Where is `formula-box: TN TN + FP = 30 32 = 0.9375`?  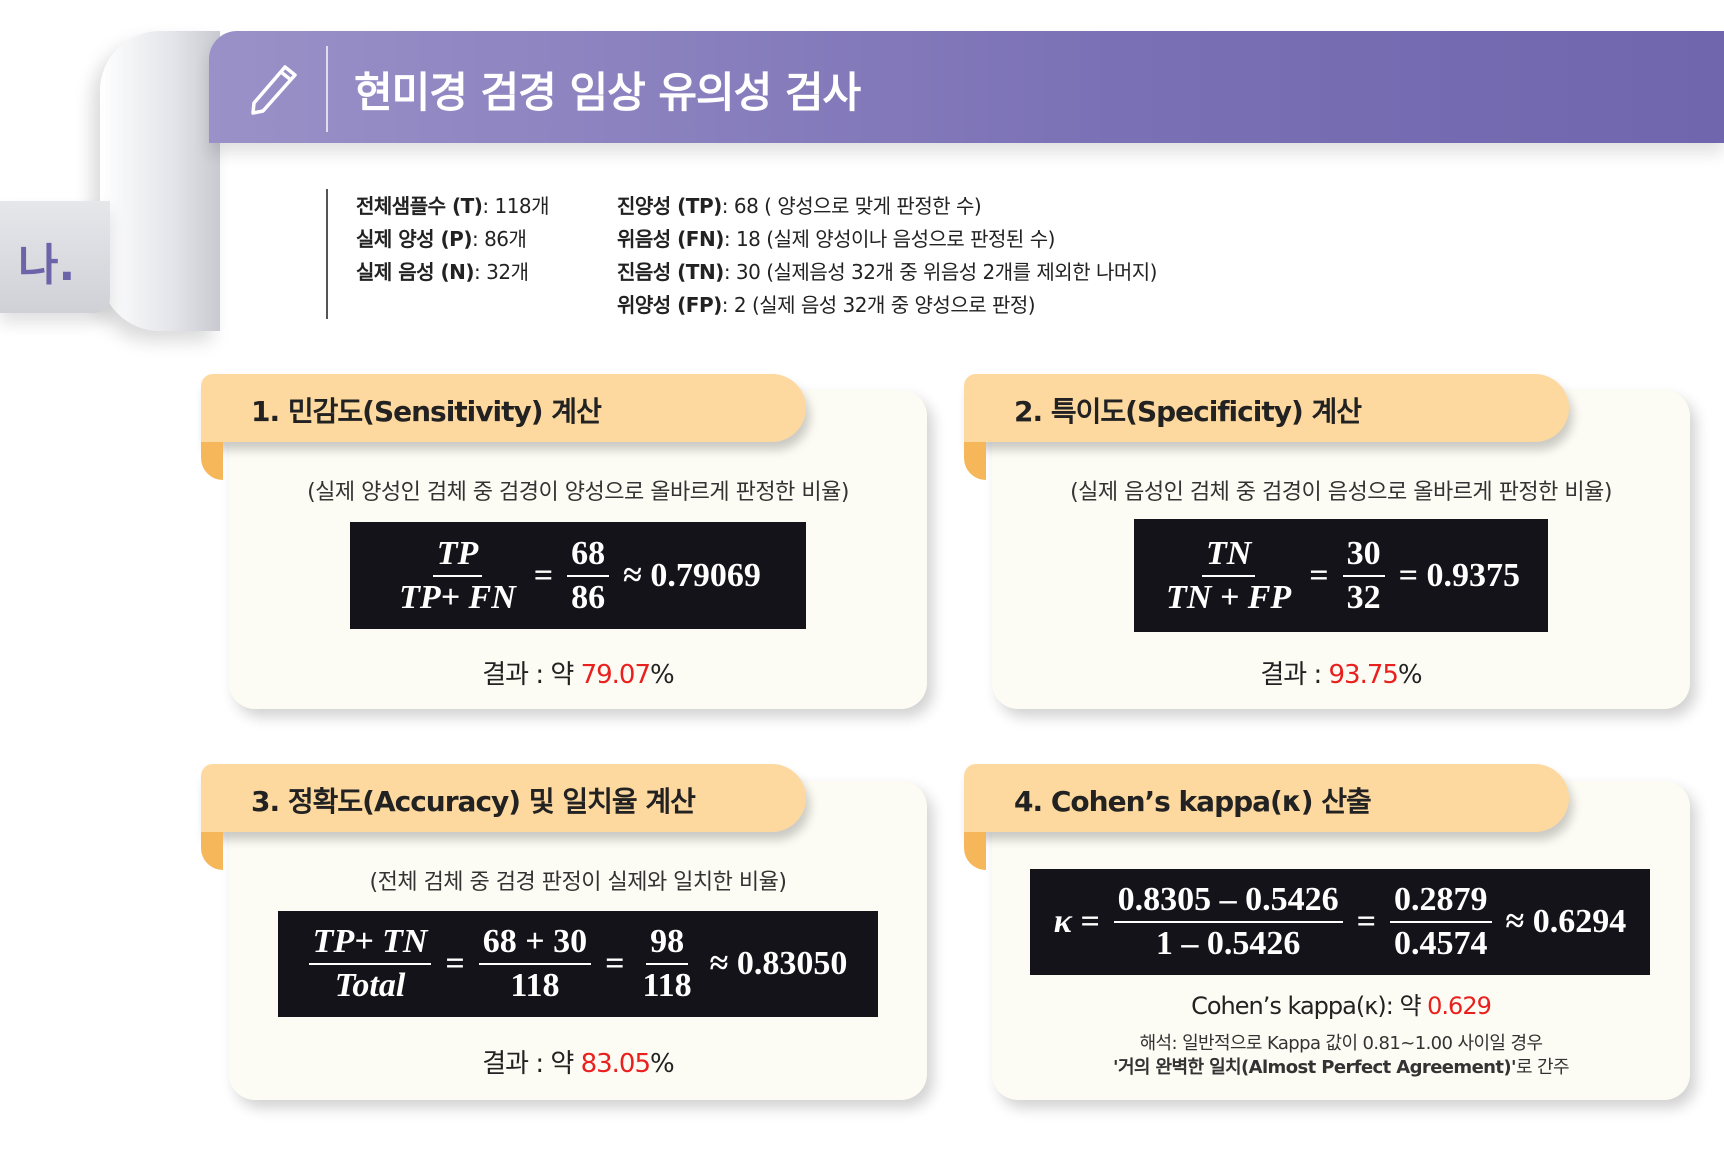 formula-box: TN TN + FP = 30 32 = 0.9375 is located at coordinates (1341, 575).